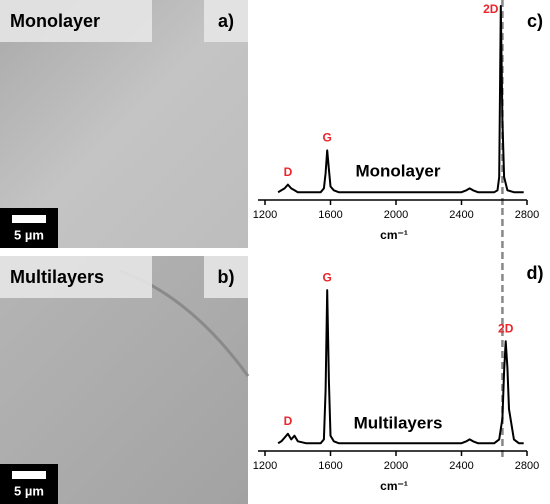 Image resolution: width=550 pixels, height=504 pixels. What do you see at coordinates (57, 277) in the screenshot?
I see `panel-title: Multilayers` at bounding box center [57, 277].